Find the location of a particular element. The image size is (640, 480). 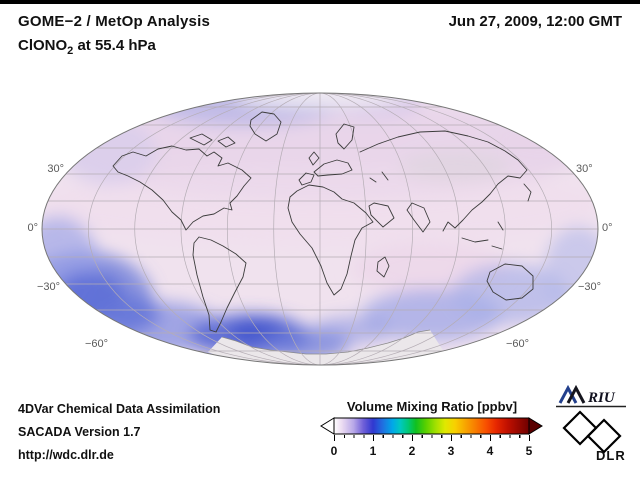

dlr-logo is located at coordinates (592, 432).